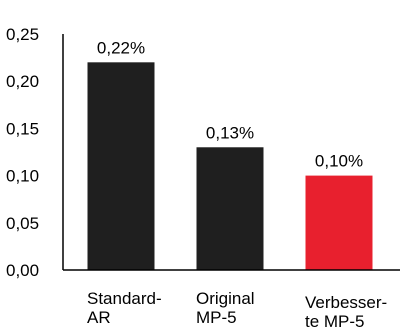 This screenshot has width=407, height=333. What do you see at coordinates (339, 161) in the screenshot?
I see `bar-value-label: 0,10%` at bounding box center [339, 161].